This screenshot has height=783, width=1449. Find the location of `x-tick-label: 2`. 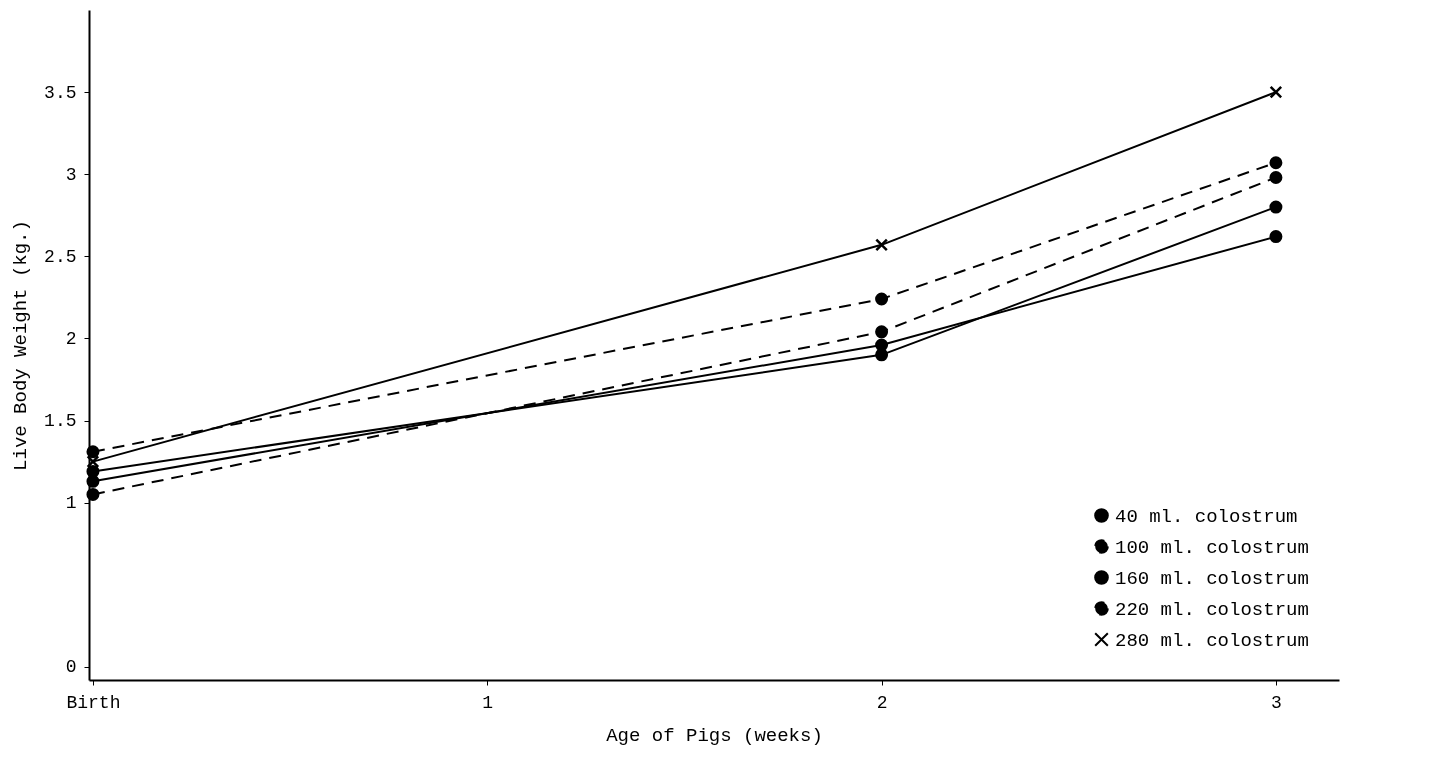

x-tick-label: 2 is located at coordinates (882, 702).